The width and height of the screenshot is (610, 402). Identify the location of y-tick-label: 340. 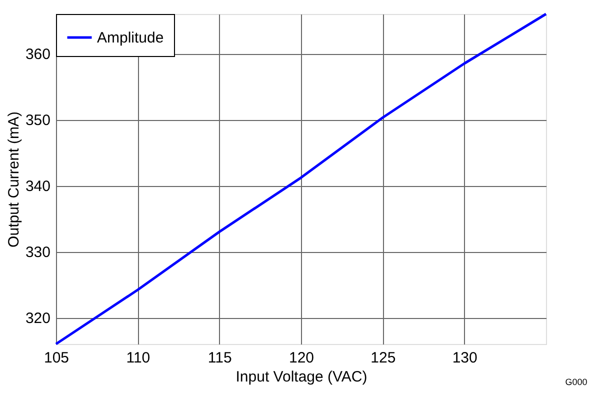
(37, 187).